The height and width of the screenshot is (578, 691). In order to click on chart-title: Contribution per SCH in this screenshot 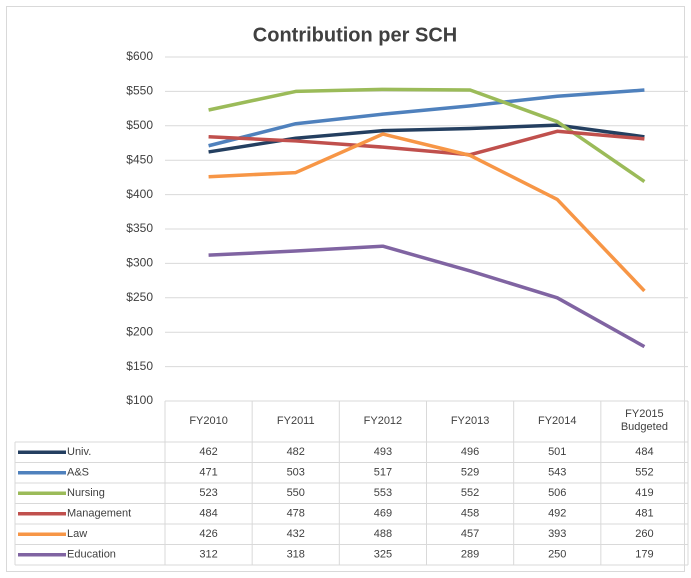, I will do `click(355, 35)`.